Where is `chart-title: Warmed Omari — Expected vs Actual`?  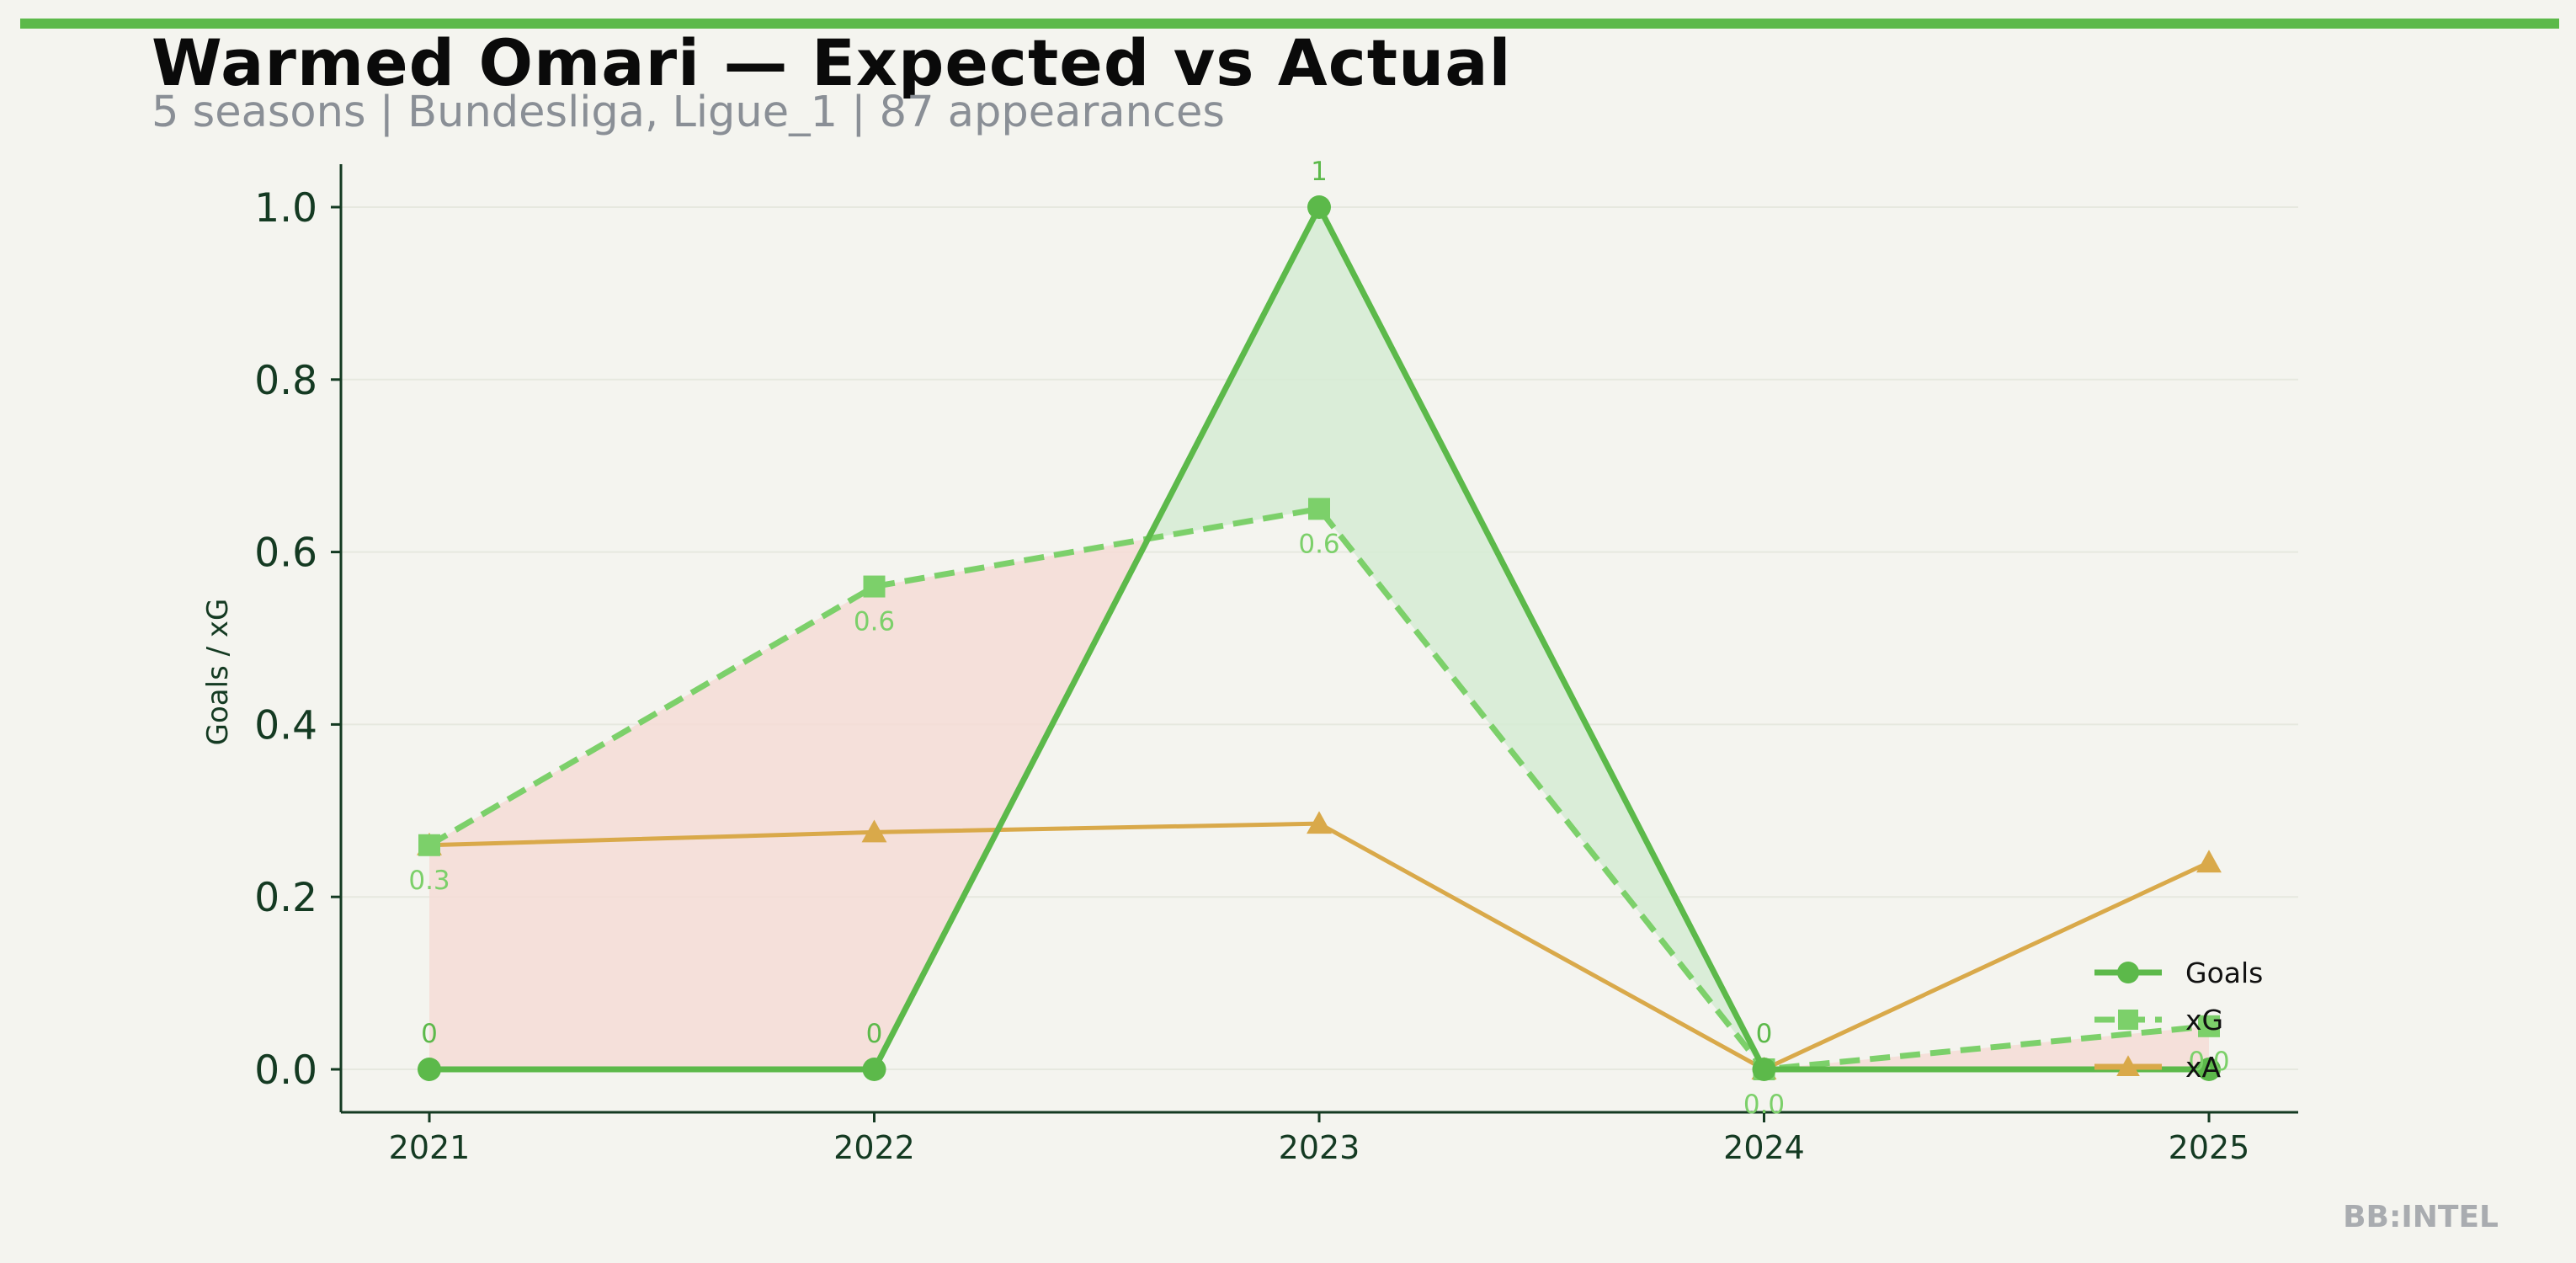
chart-title: Warmed Omari — Expected vs Actual is located at coordinates (832, 62).